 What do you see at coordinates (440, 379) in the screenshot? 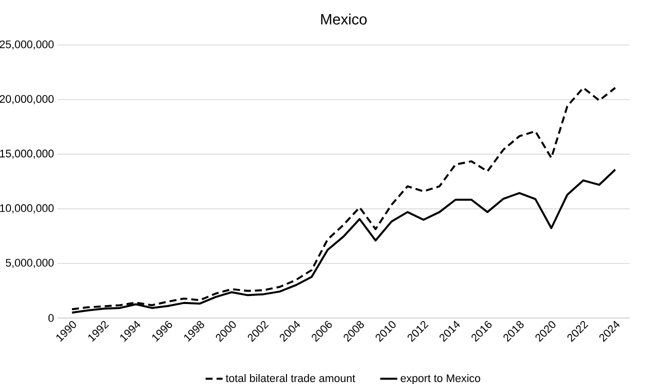
I see `legend-label: export to Mexico` at bounding box center [440, 379].